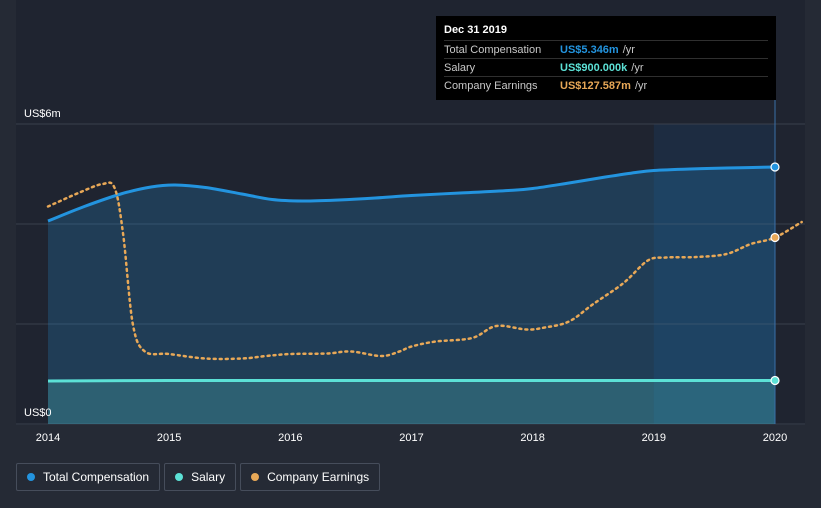 The width and height of the screenshot is (821, 508). What do you see at coordinates (775, 274) in the screenshot?
I see `series-markers` at bounding box center [775, 274].